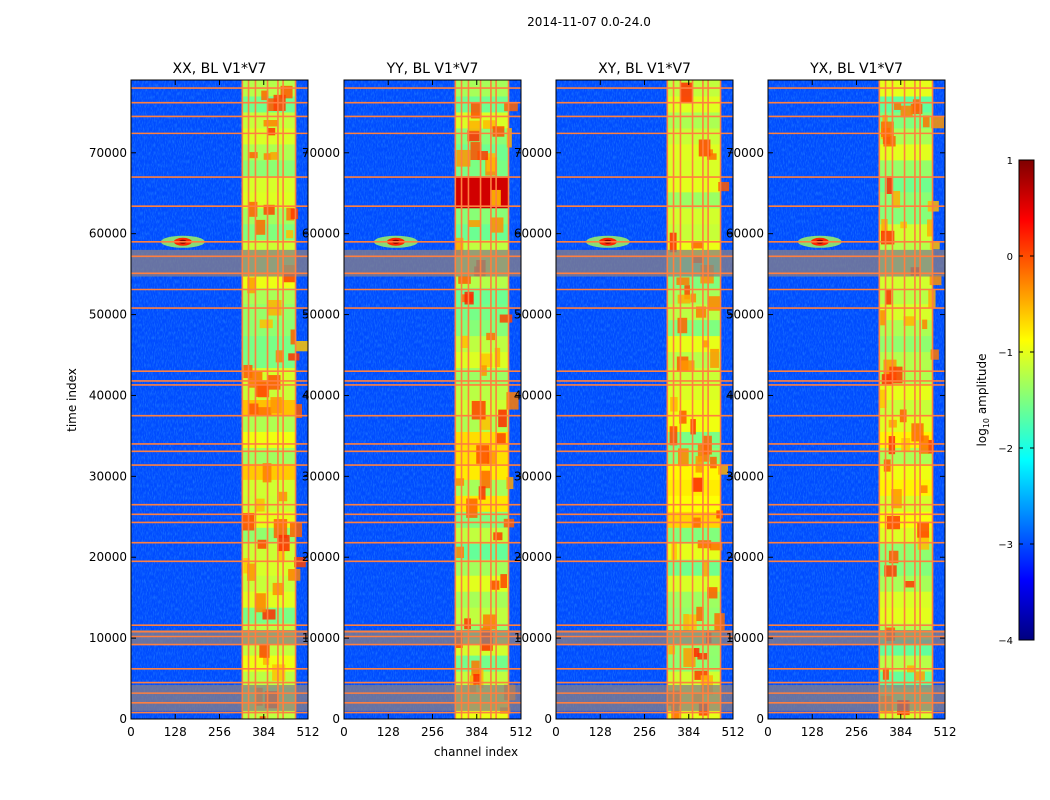  I want to click on y-tick-label: 20000, so click(533, 557).